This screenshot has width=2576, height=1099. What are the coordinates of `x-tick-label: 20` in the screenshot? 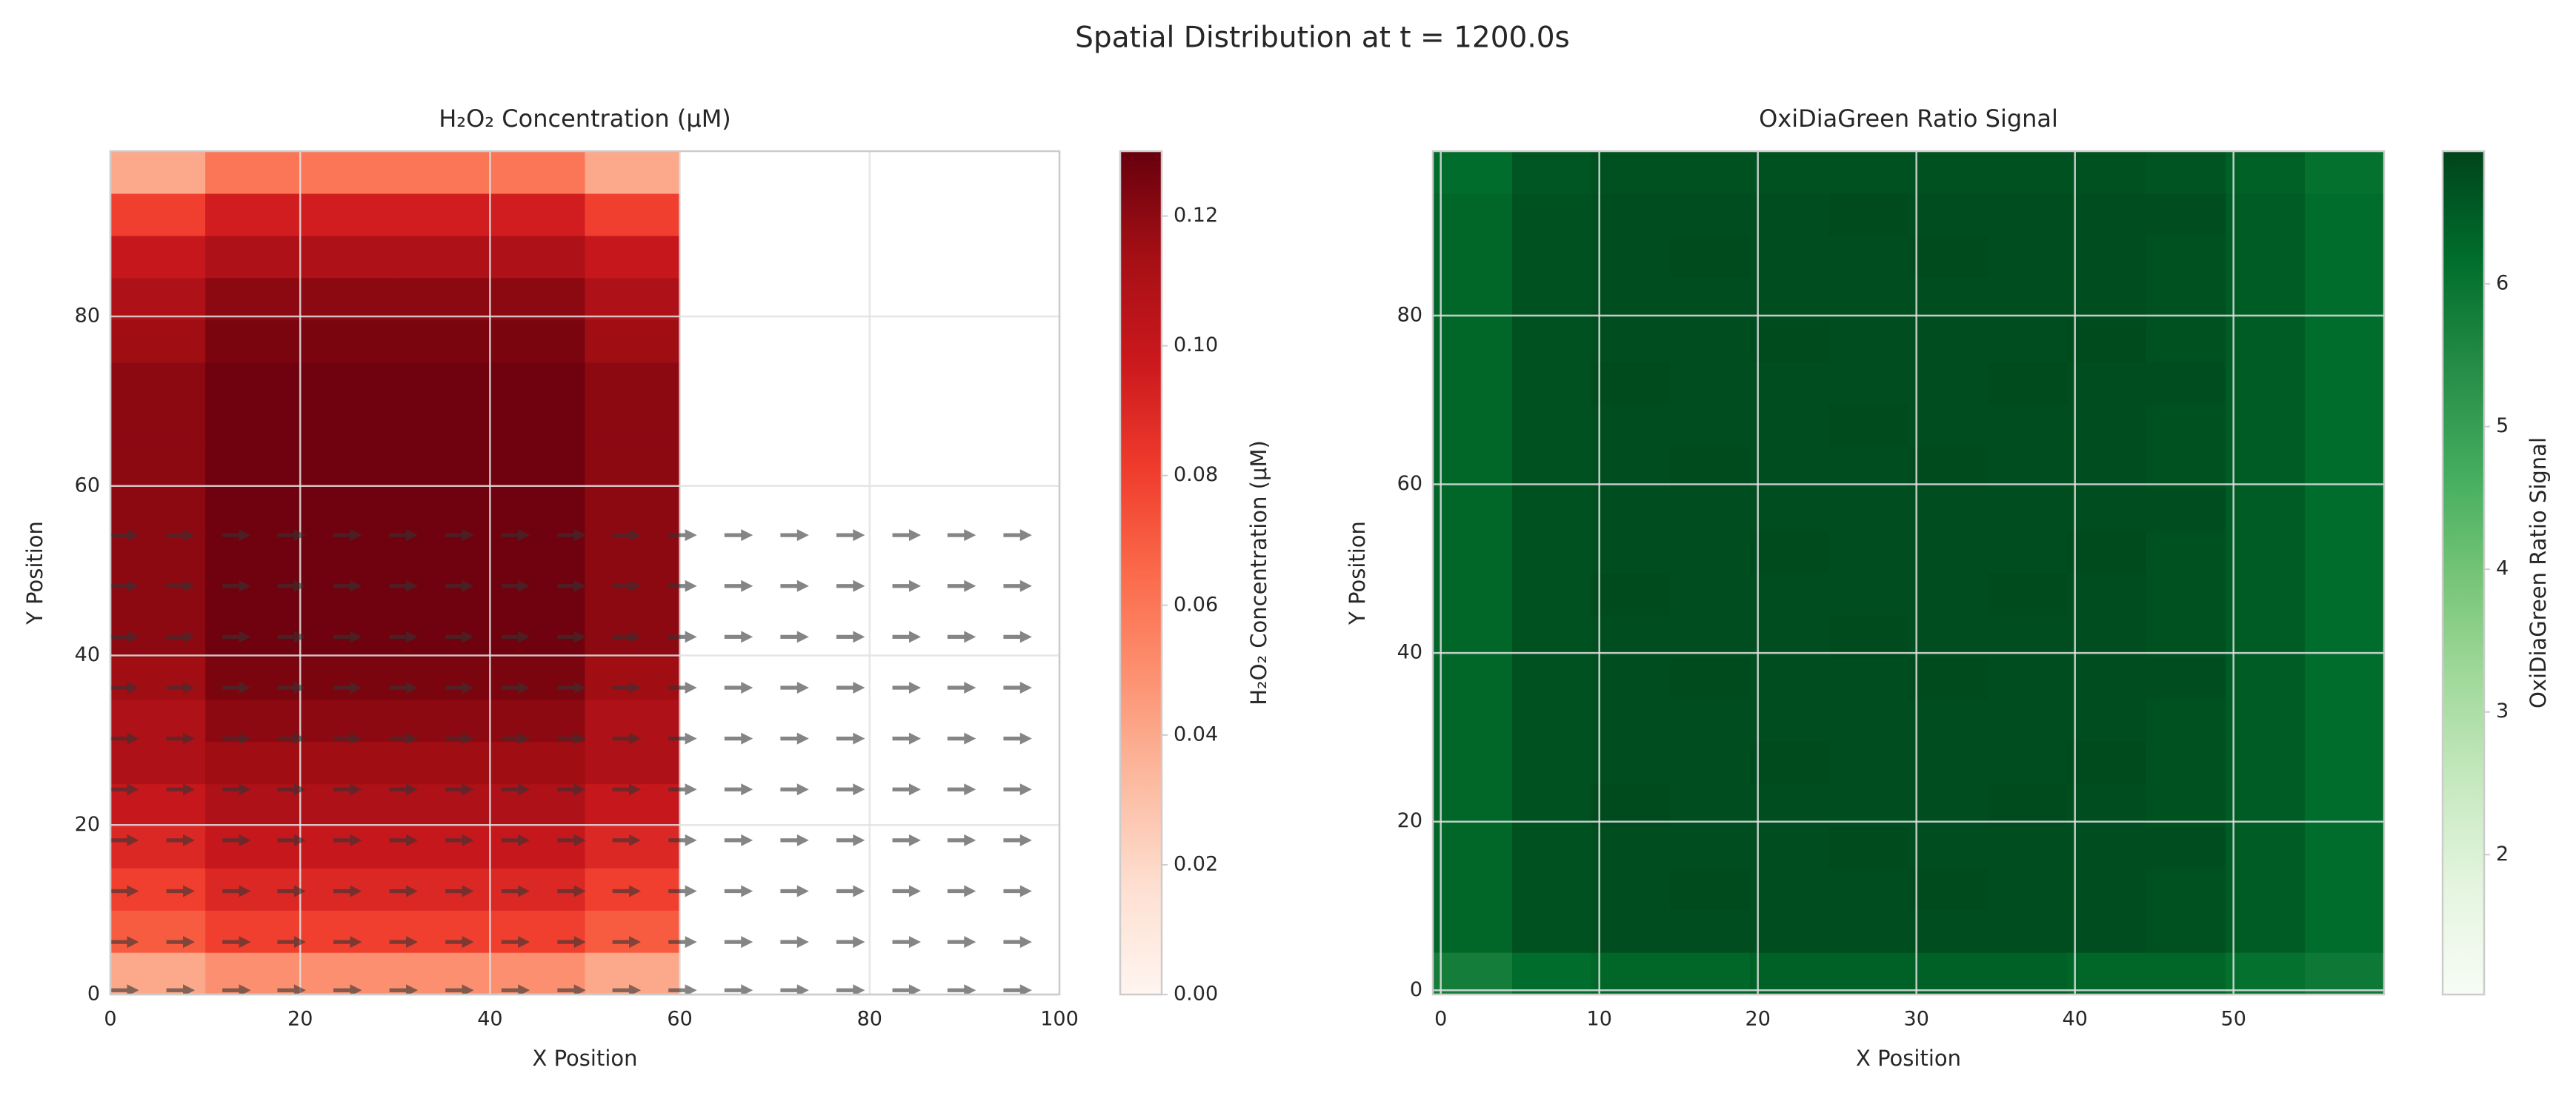 It's located at (1758, 1020).